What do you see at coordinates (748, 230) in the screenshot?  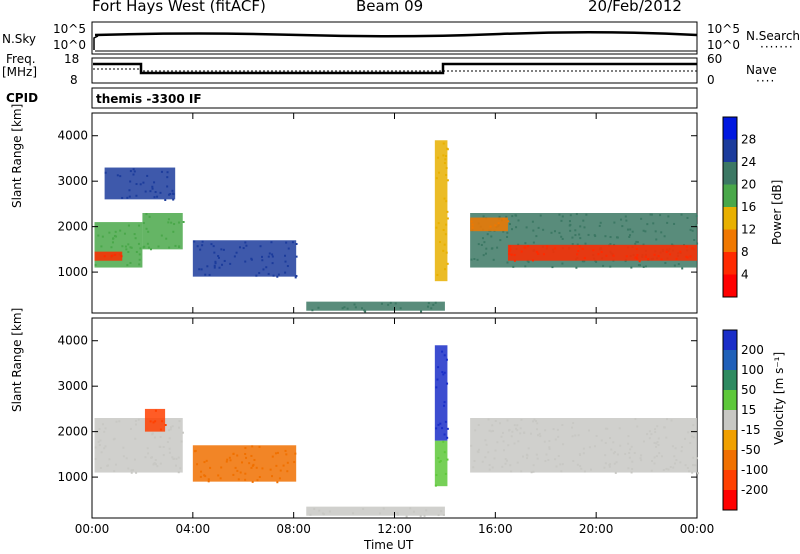 I see `colorbar-tick-label: 12` at bounding box center [748, 230].